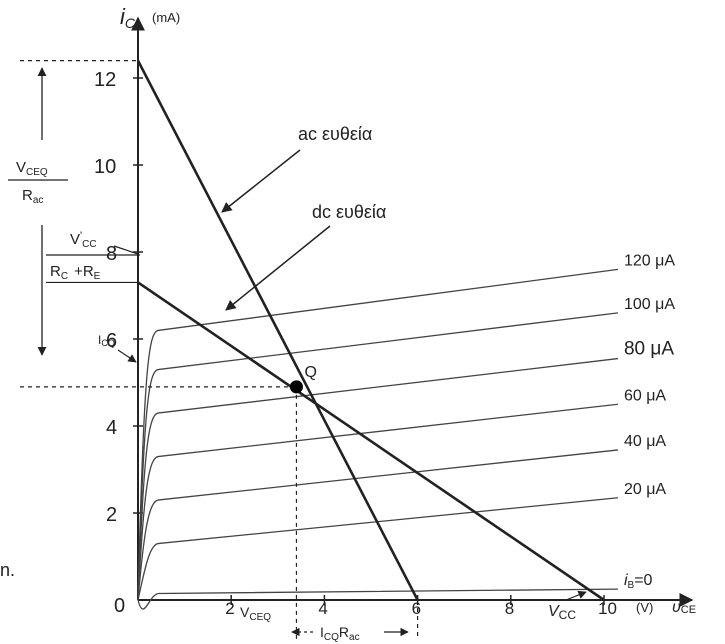  I want to click on ib-curve-label: 60 μA, so click(645, 395).